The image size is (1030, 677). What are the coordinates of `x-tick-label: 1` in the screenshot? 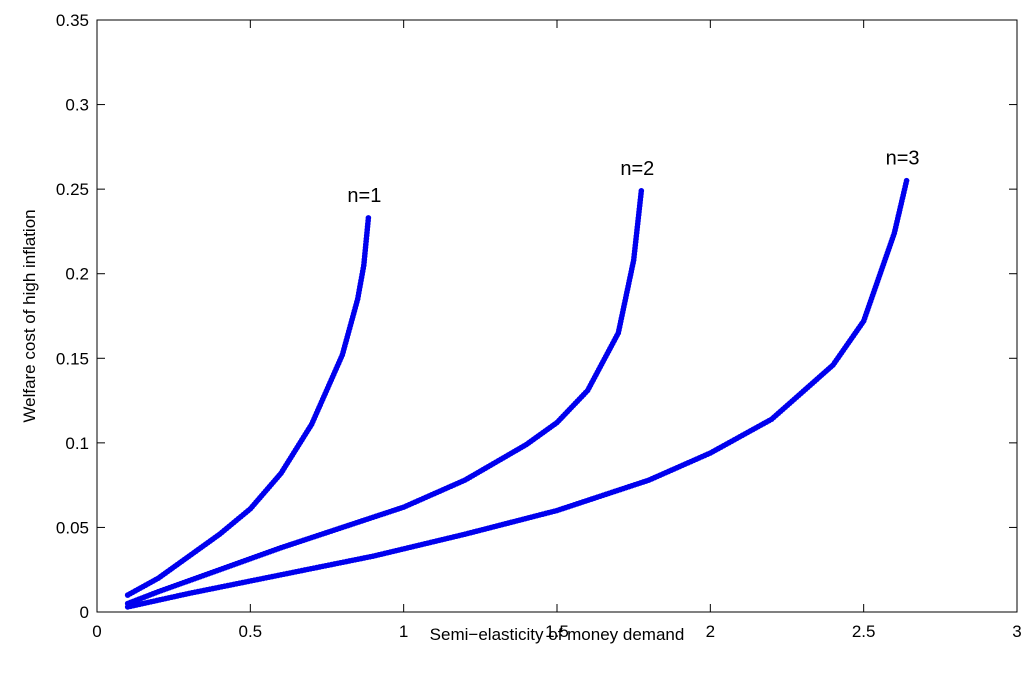 It's located at (403, 631).